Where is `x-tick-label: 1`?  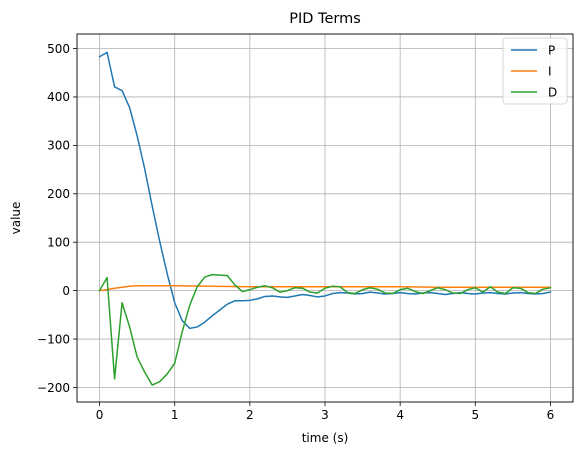
x-tick-label: 1 is located at coordinates (175, 415).